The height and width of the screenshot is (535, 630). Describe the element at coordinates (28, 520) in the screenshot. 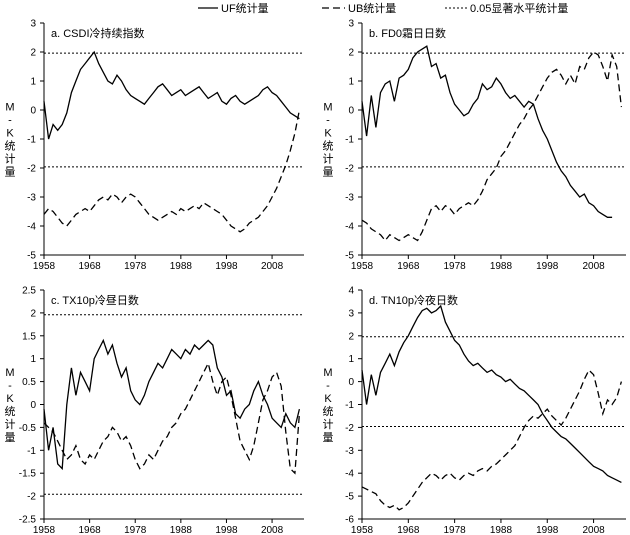

I see `y-tick-label: -2.5` at that location.